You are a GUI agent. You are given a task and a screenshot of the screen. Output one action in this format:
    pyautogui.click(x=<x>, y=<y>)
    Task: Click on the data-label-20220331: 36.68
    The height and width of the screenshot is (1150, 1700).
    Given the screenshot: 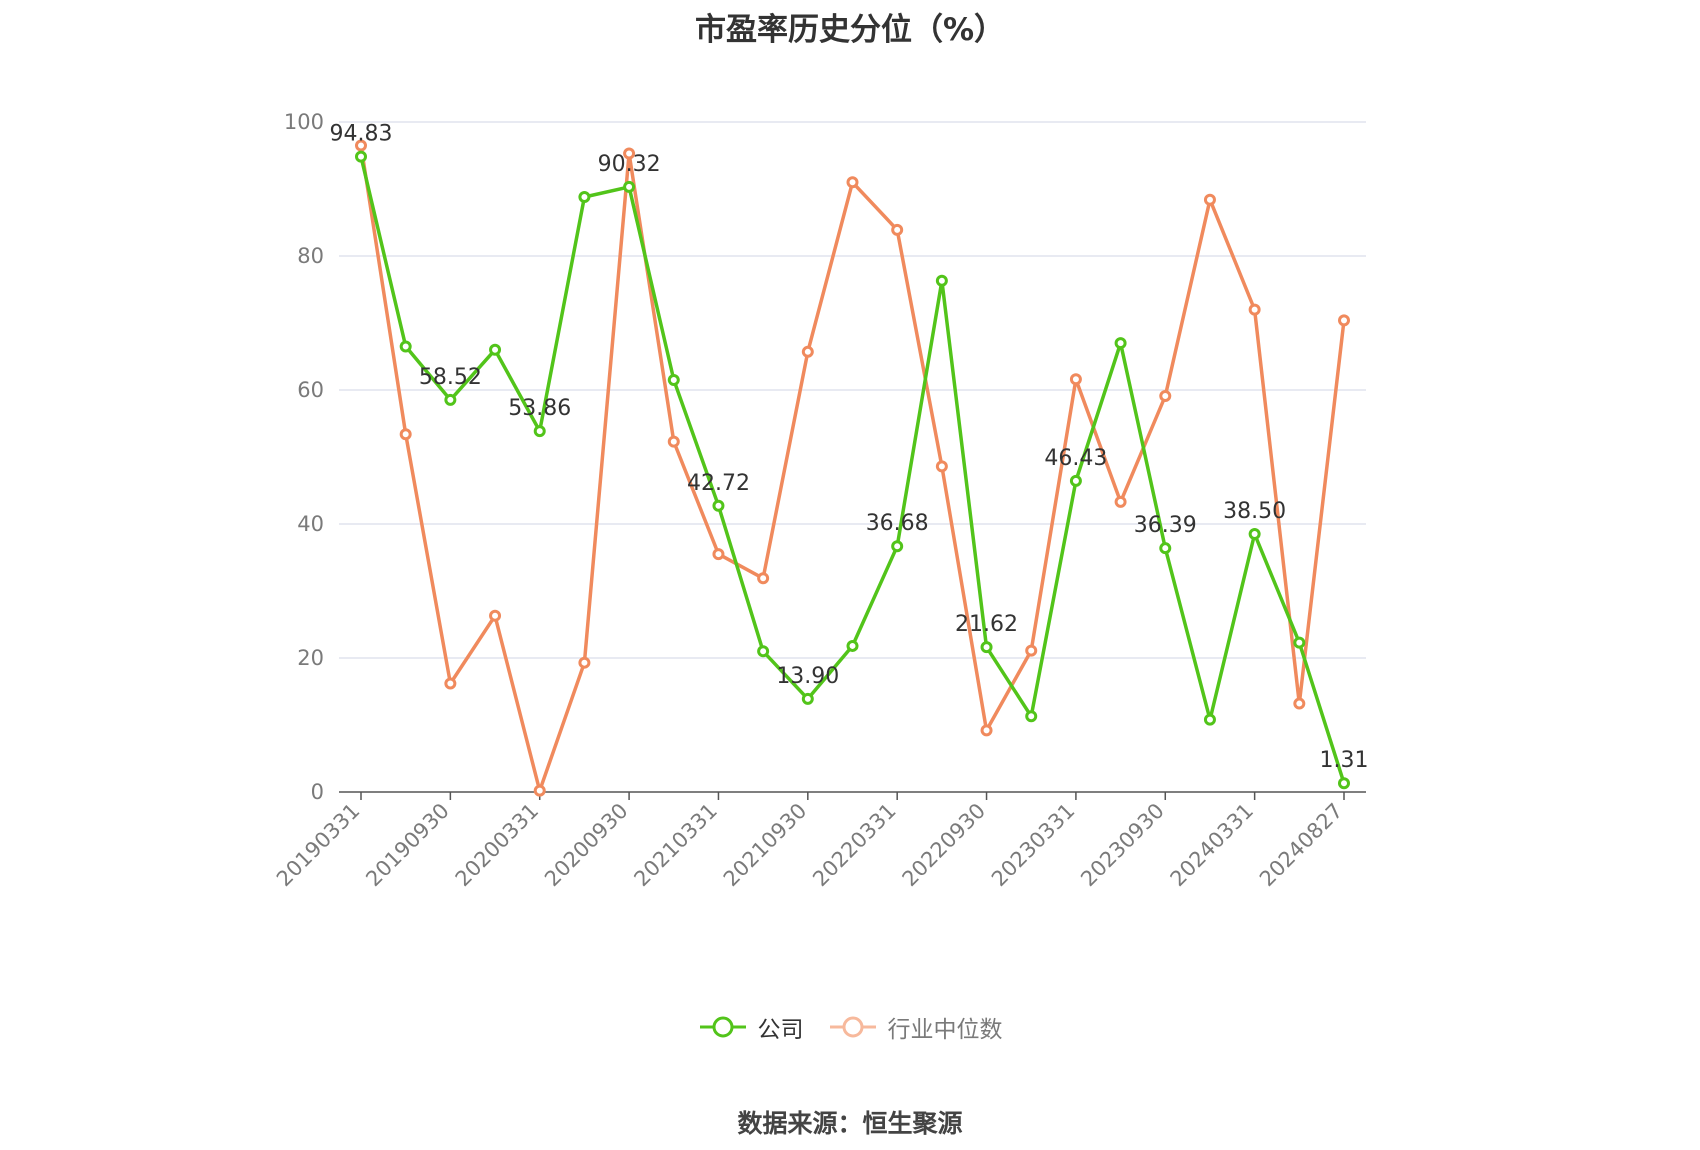 What is the action you would take?
    pyautogui.click(x=897, y=523)
    